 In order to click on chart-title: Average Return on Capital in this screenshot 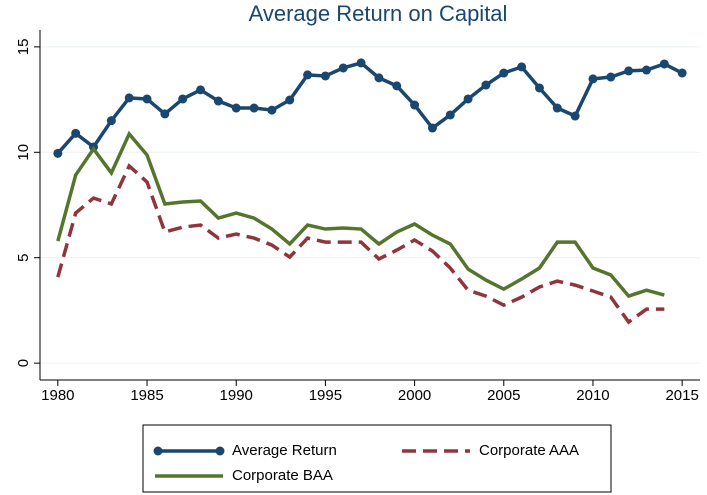, I will do `click(378, 13)`.